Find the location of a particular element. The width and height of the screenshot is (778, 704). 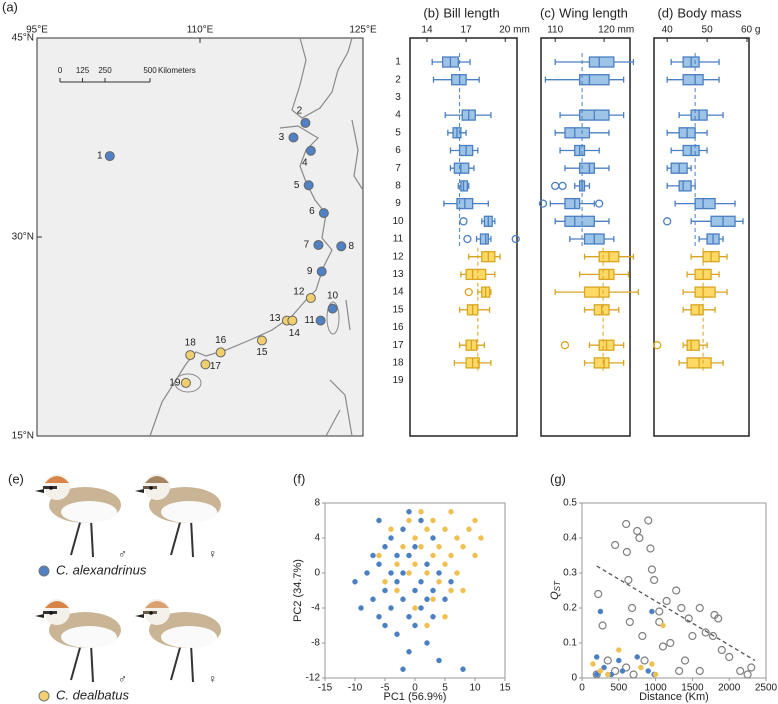

x-tick-label: 500 is located at coordinates (618, 688).